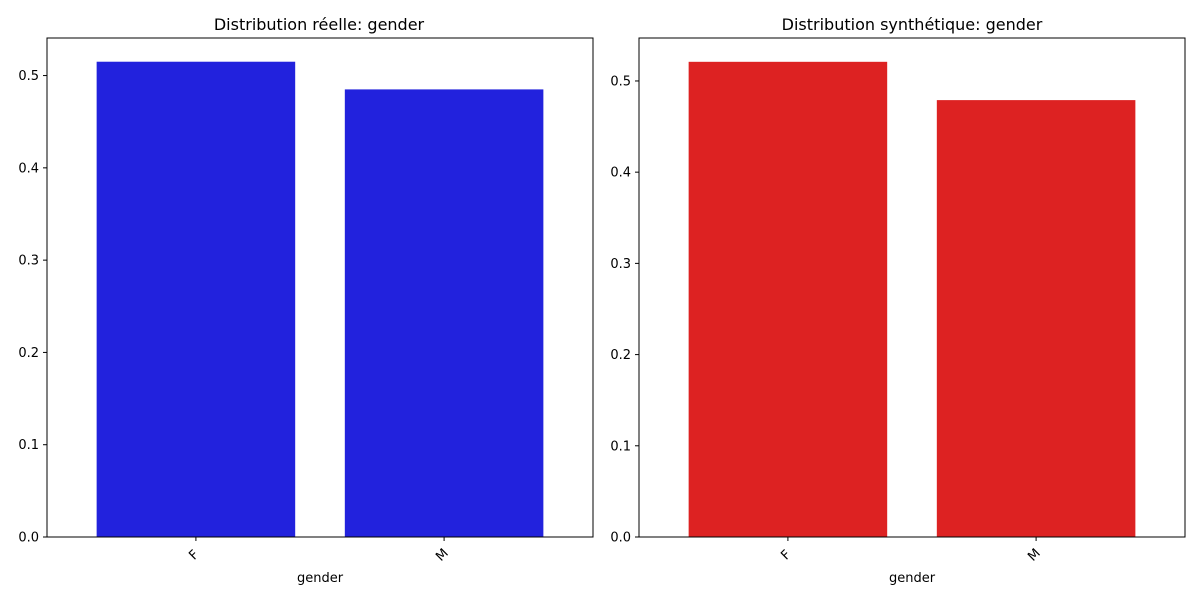  What do you see at coordinates (319, 24) in the screenshot?
I see `chart-title: Distribution réelle: gender` at bounding box center [319, 24].